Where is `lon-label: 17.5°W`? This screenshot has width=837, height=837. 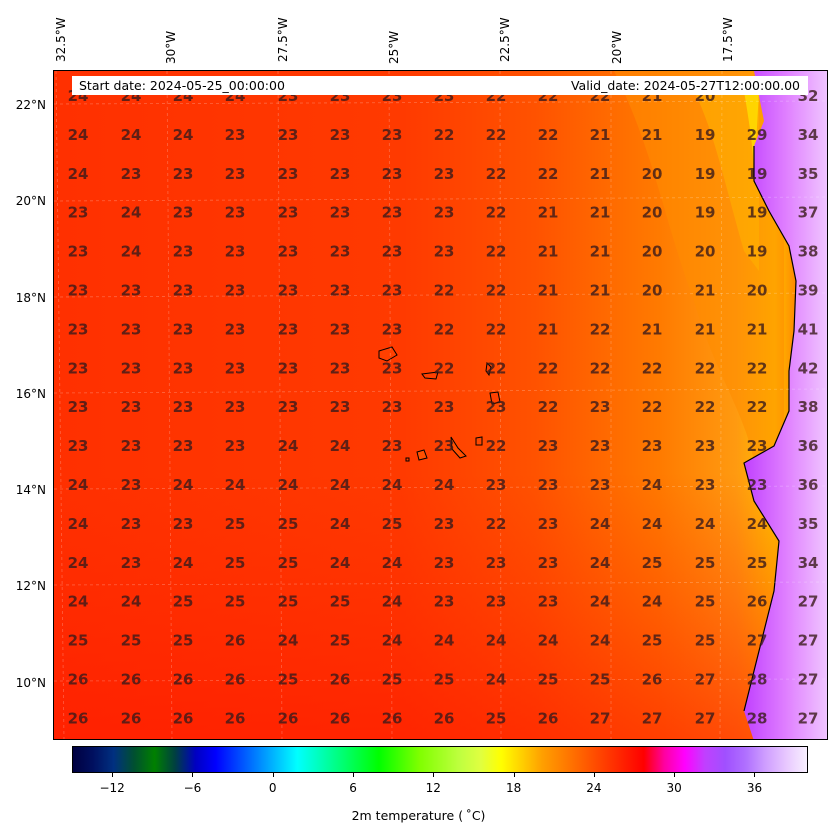
lon-label: 17.5°W is located at coordinates (728, 39).